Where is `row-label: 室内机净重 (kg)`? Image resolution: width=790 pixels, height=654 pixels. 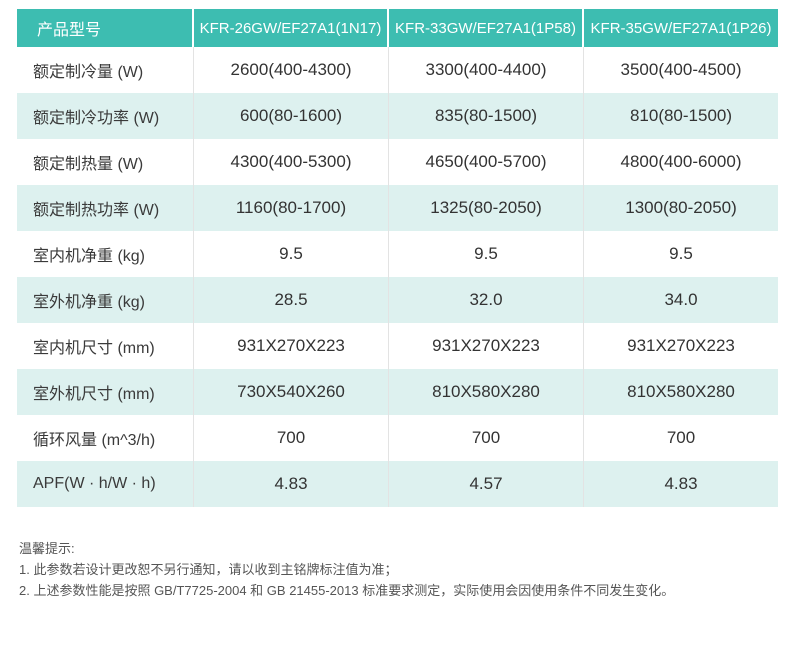
row-label: 室内机净重 (kg) is located at coordinates (105, 254).